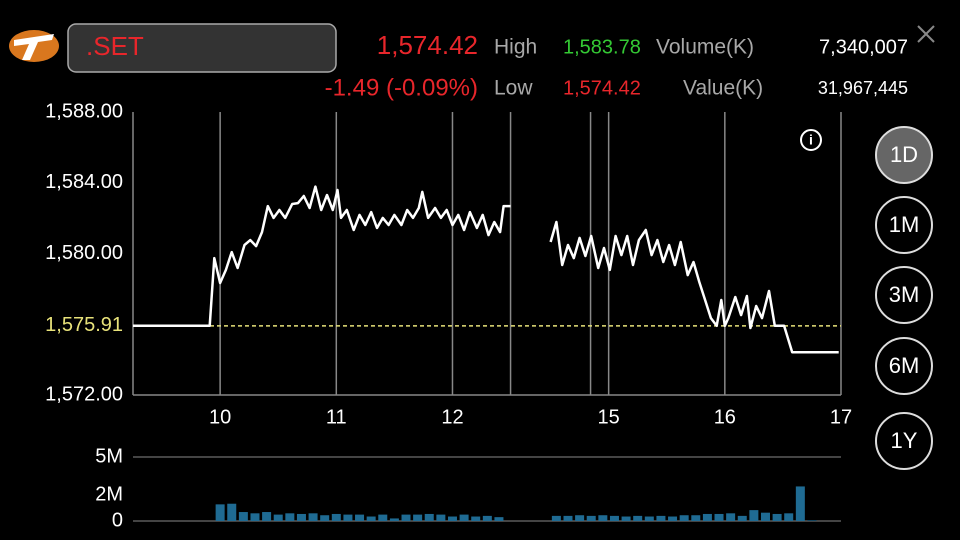  What do you see at coordinates (84, 394) in the screenshot?
I see `y-tick-label: 1,572.00` at bounding box center [84, 394].